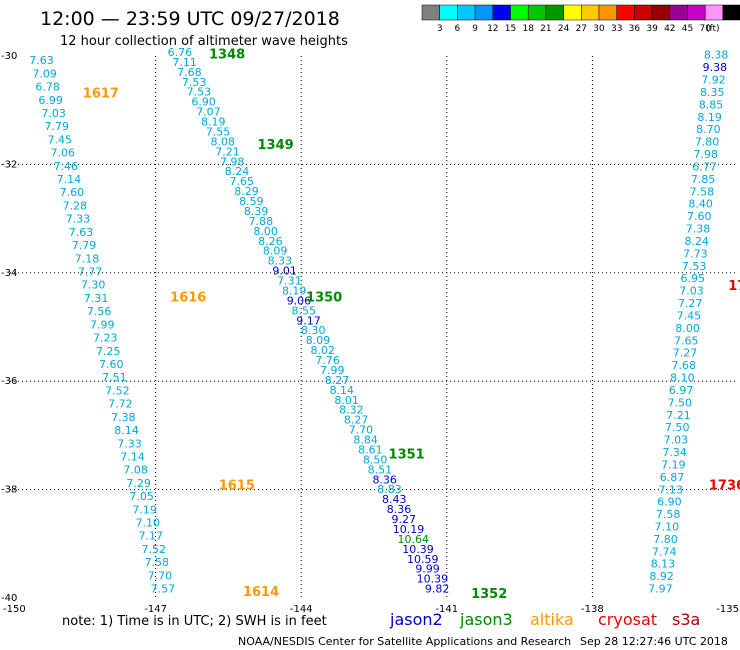 Image resolution: width=740 pixels, height=650 pixels. Describe the element at coordinates (251, 201) in the screenshot. I see `wave-height-point: 8.59` at that location.